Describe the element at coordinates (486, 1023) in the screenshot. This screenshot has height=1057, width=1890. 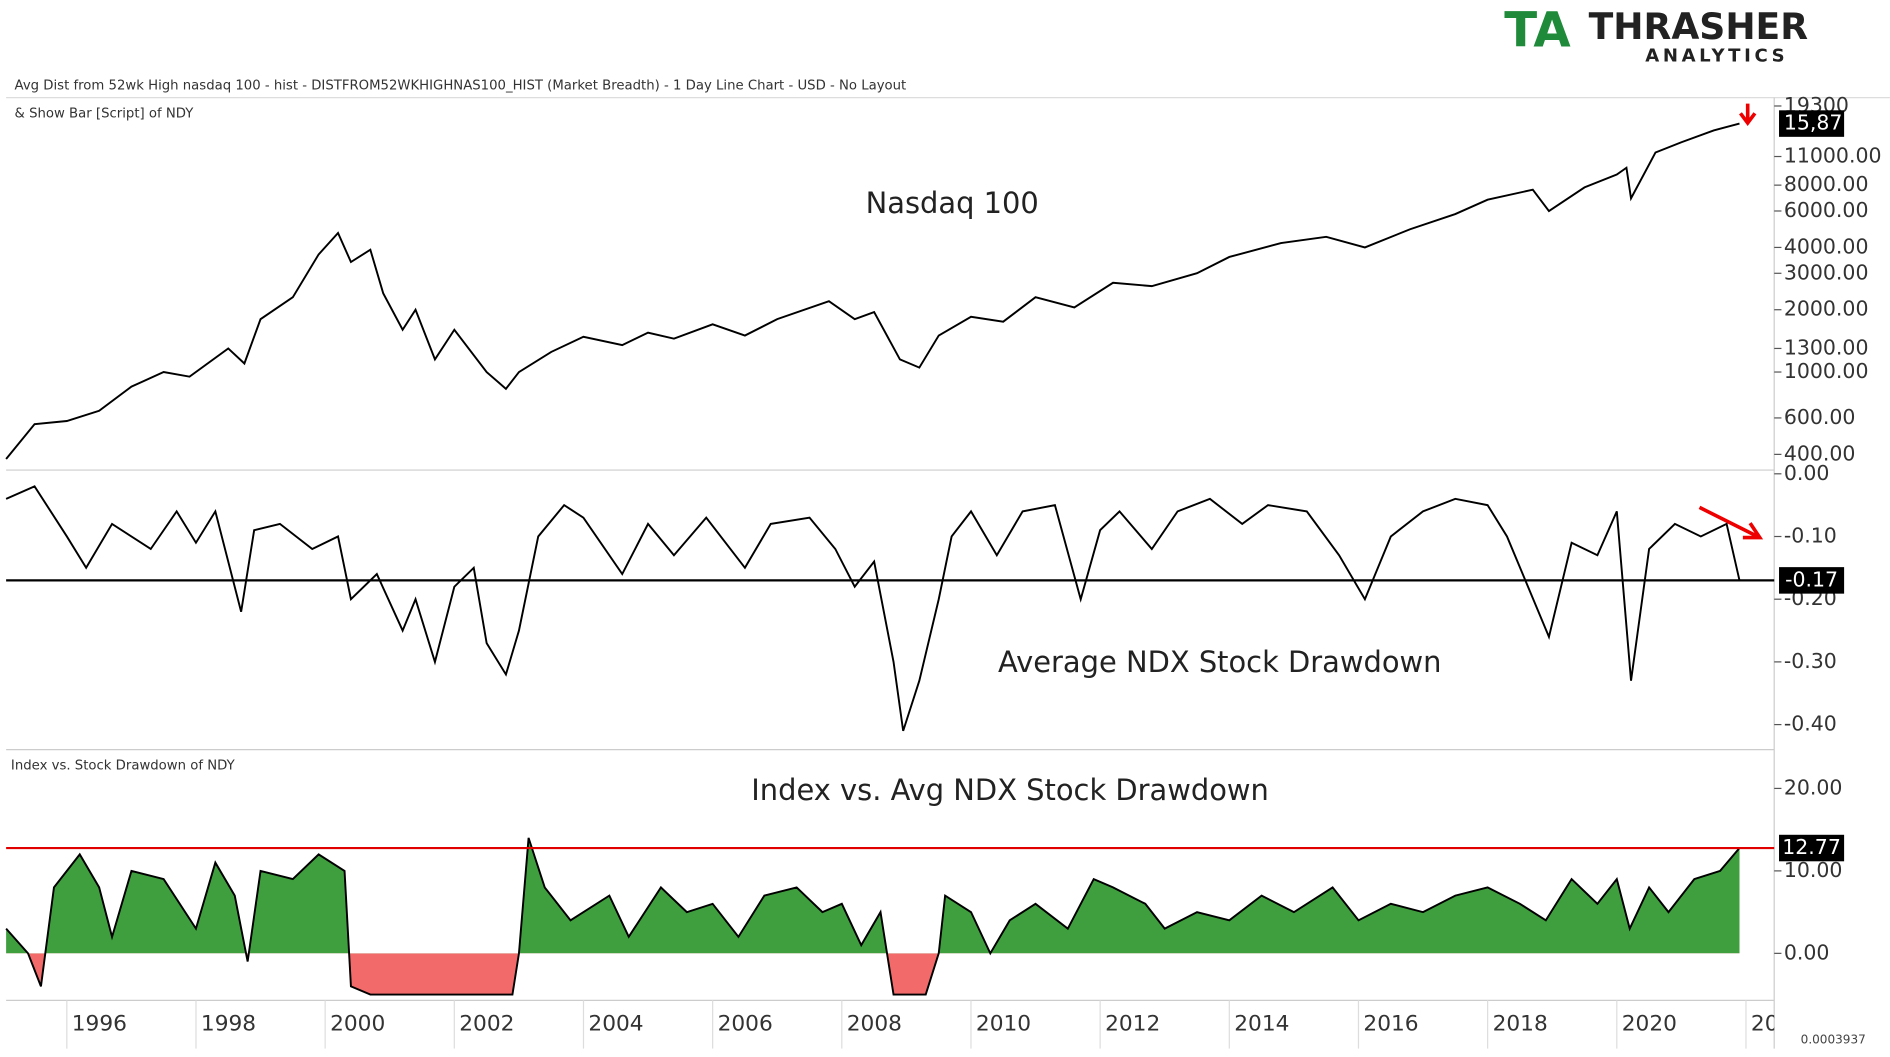
I see `x-tick-label: 2002` at that location.